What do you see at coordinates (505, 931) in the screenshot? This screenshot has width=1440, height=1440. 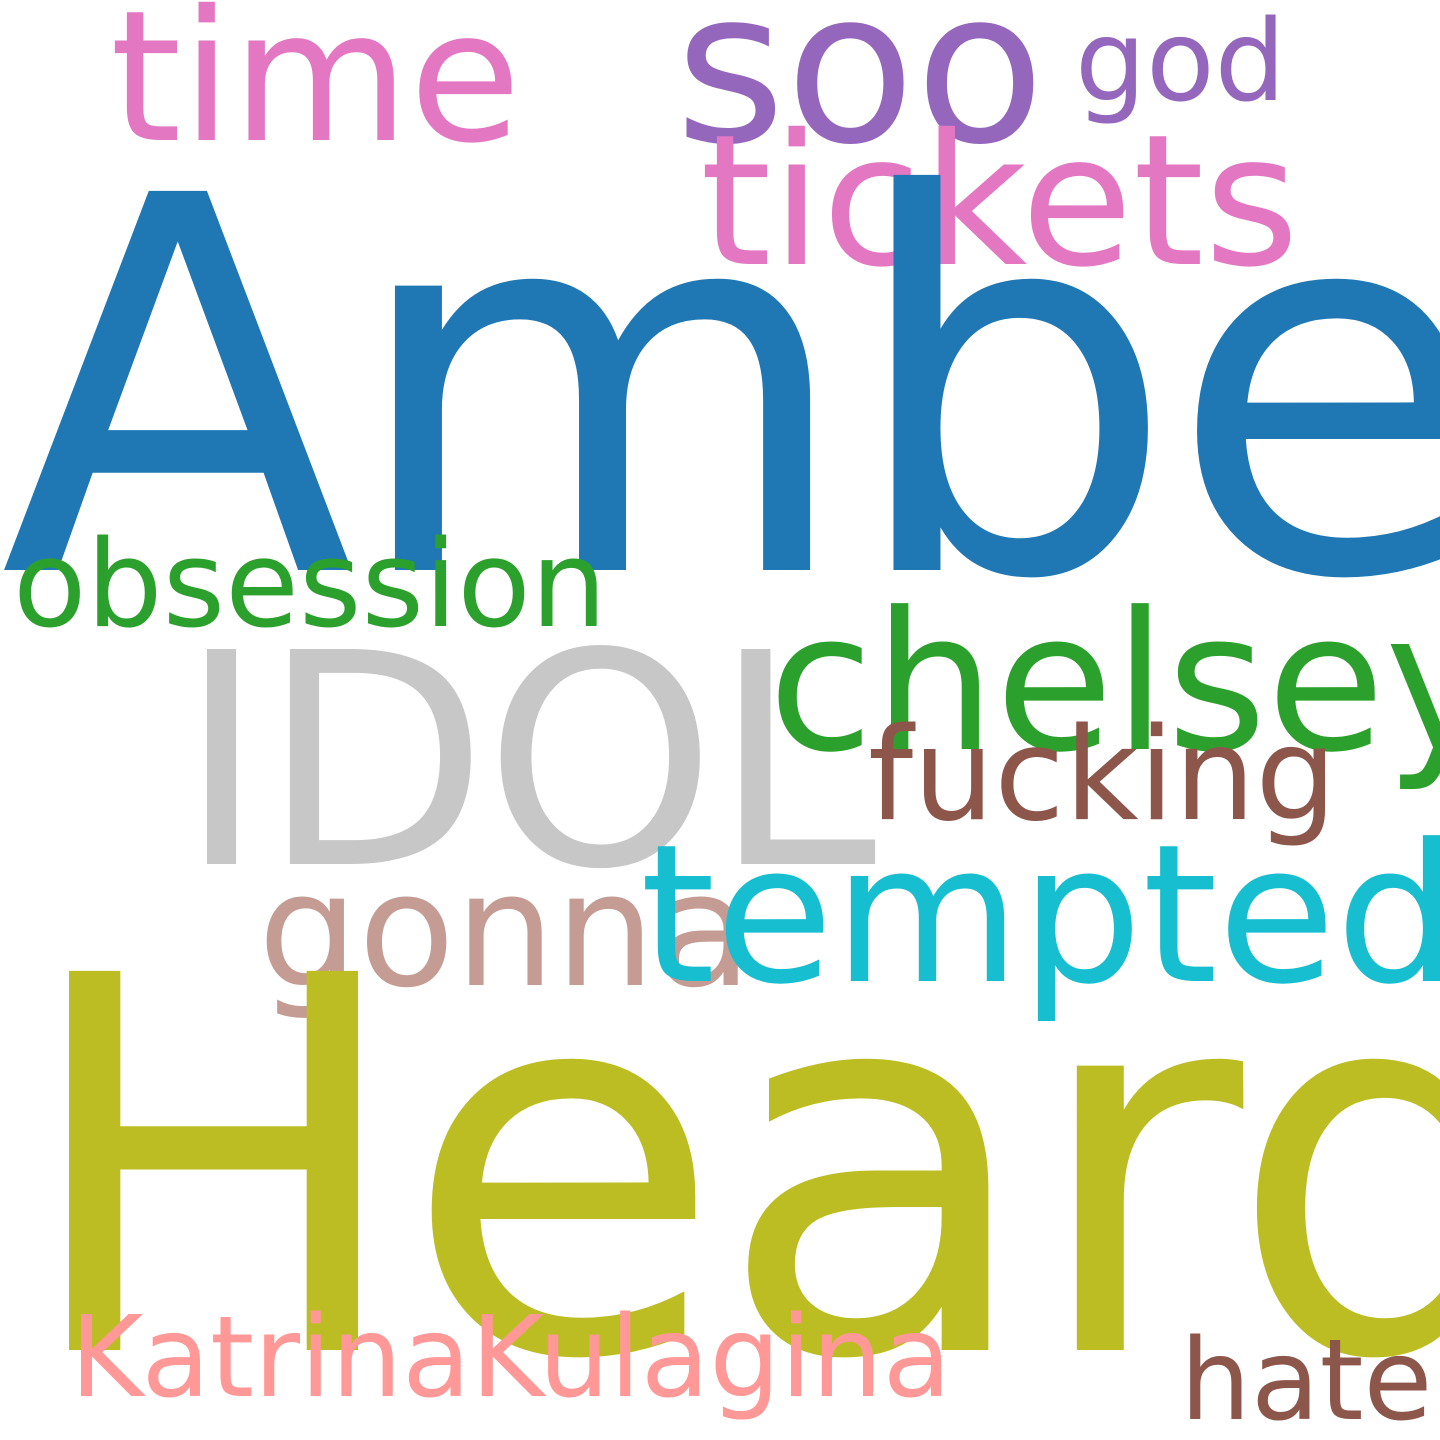 I see `word-gonna: gonna` at bounding box center [505, 931].